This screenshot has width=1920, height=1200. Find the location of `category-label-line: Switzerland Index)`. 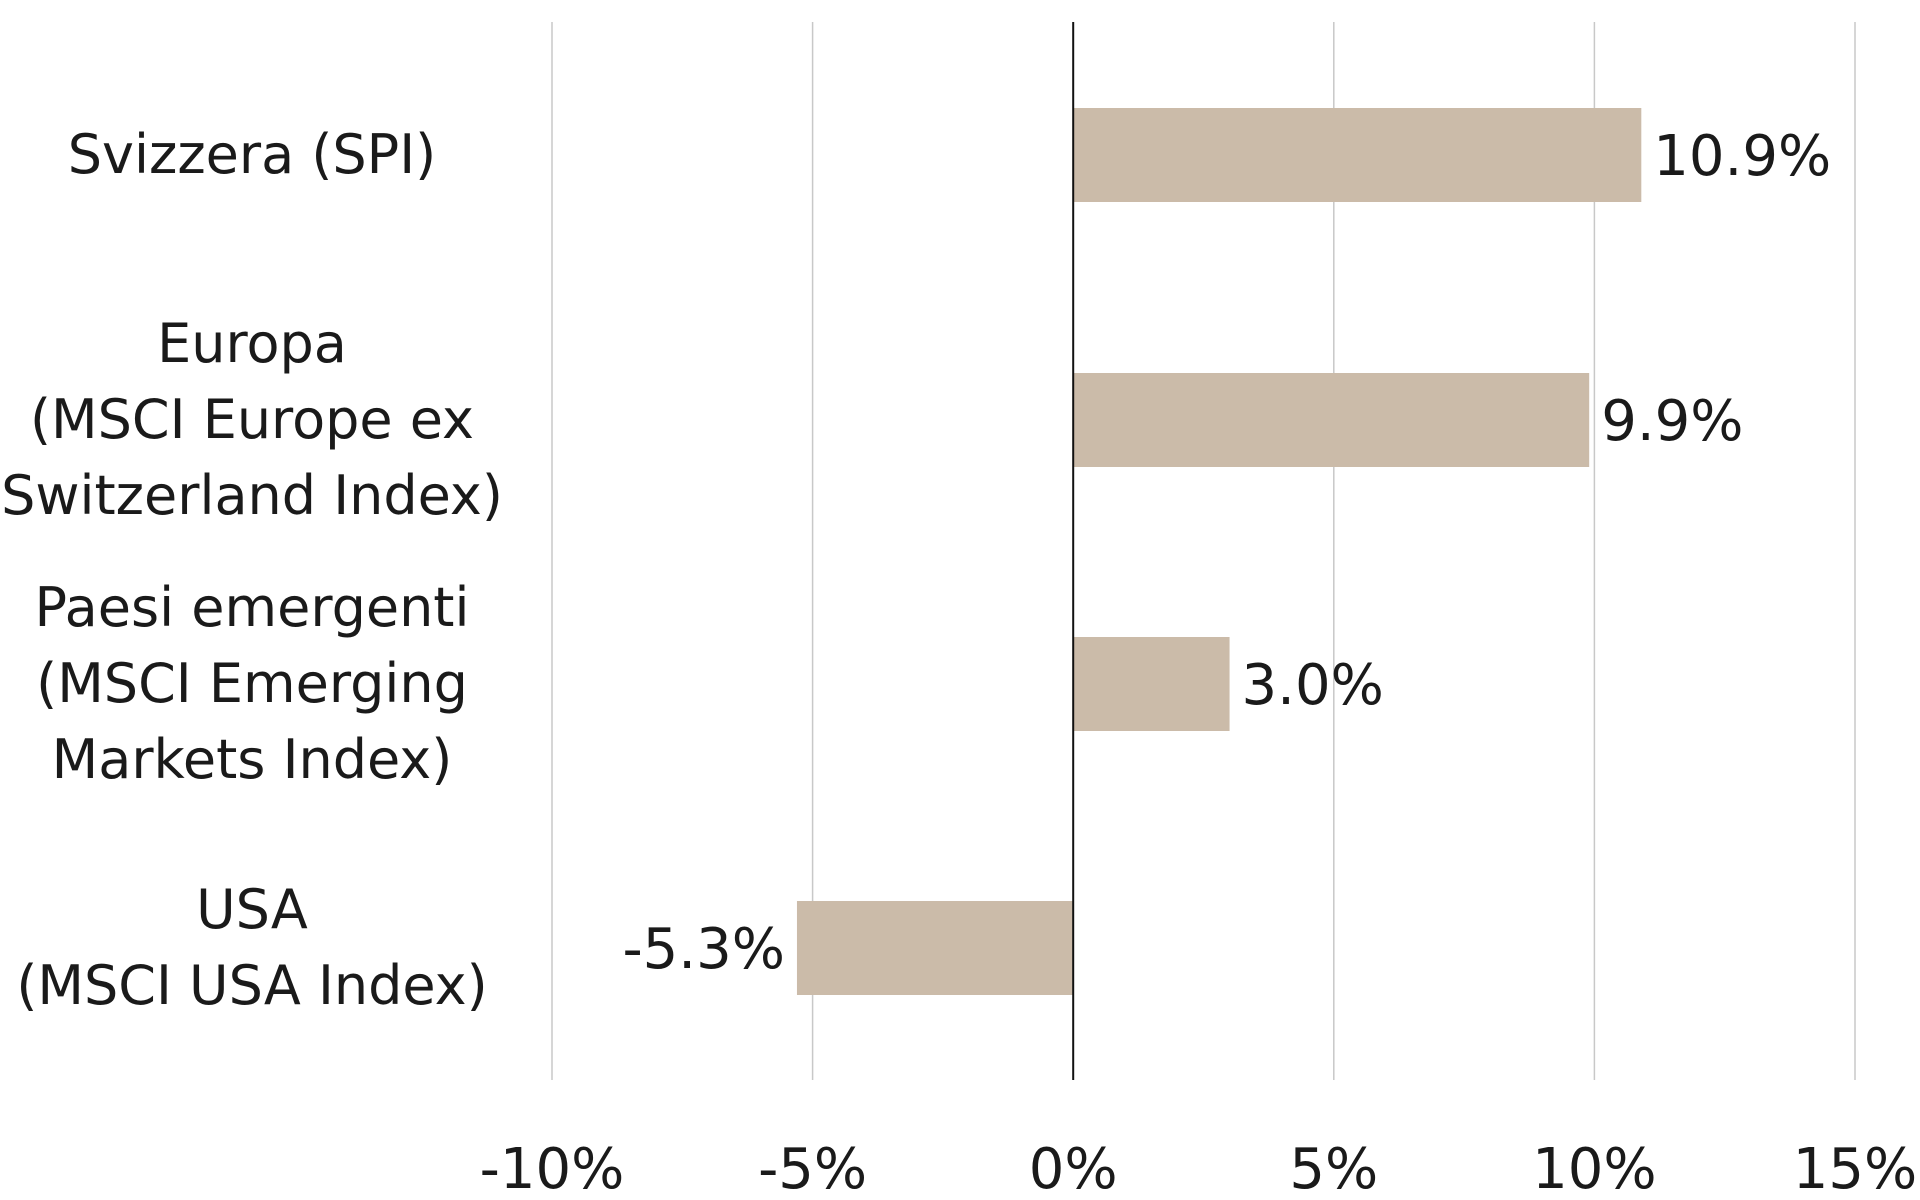

category-label-line: Switzerland Index) is located at coordinates (252, 495).